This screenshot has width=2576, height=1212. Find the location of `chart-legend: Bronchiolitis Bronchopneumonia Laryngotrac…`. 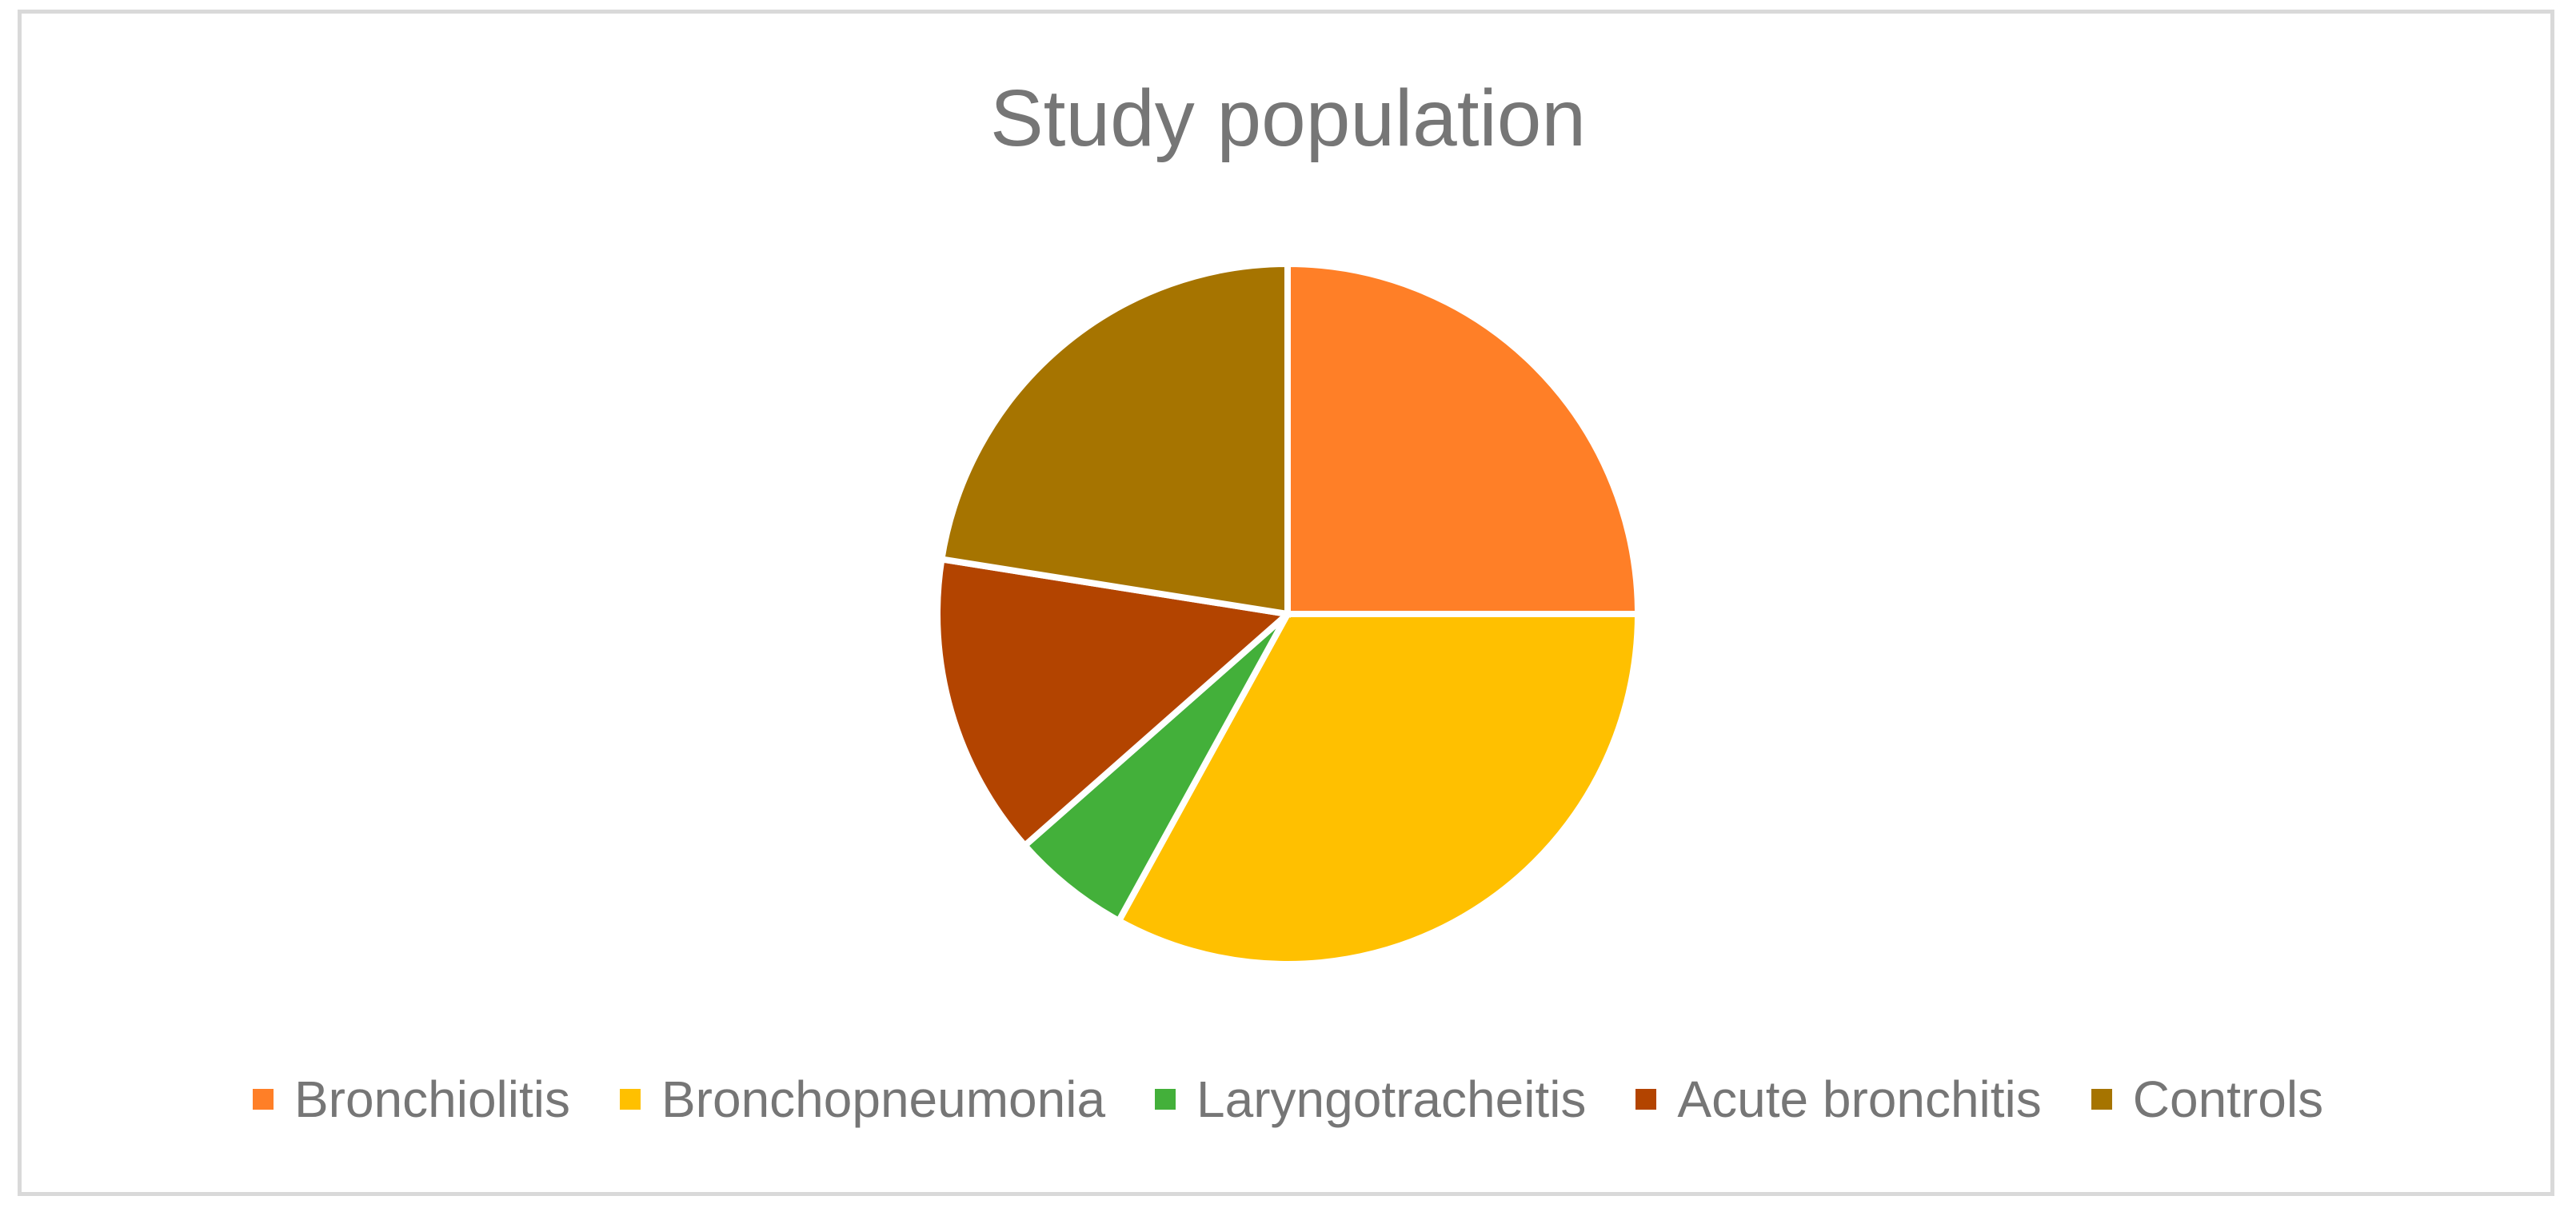

chart-legend: Bronchiolitis Bronchopneumonia Laryngotrac… is located at coordinates (1288, 1099).